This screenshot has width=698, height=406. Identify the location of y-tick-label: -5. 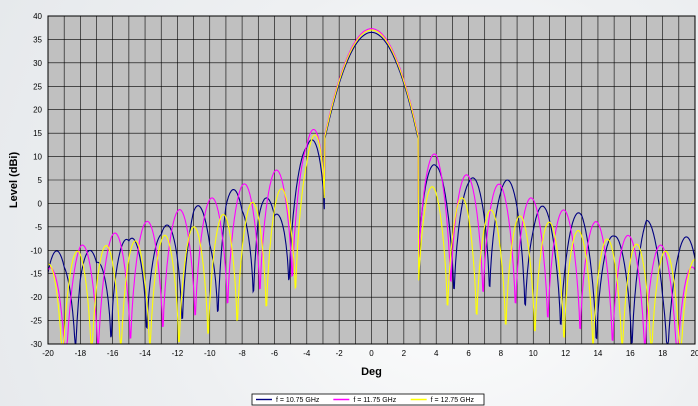
(39, 227).